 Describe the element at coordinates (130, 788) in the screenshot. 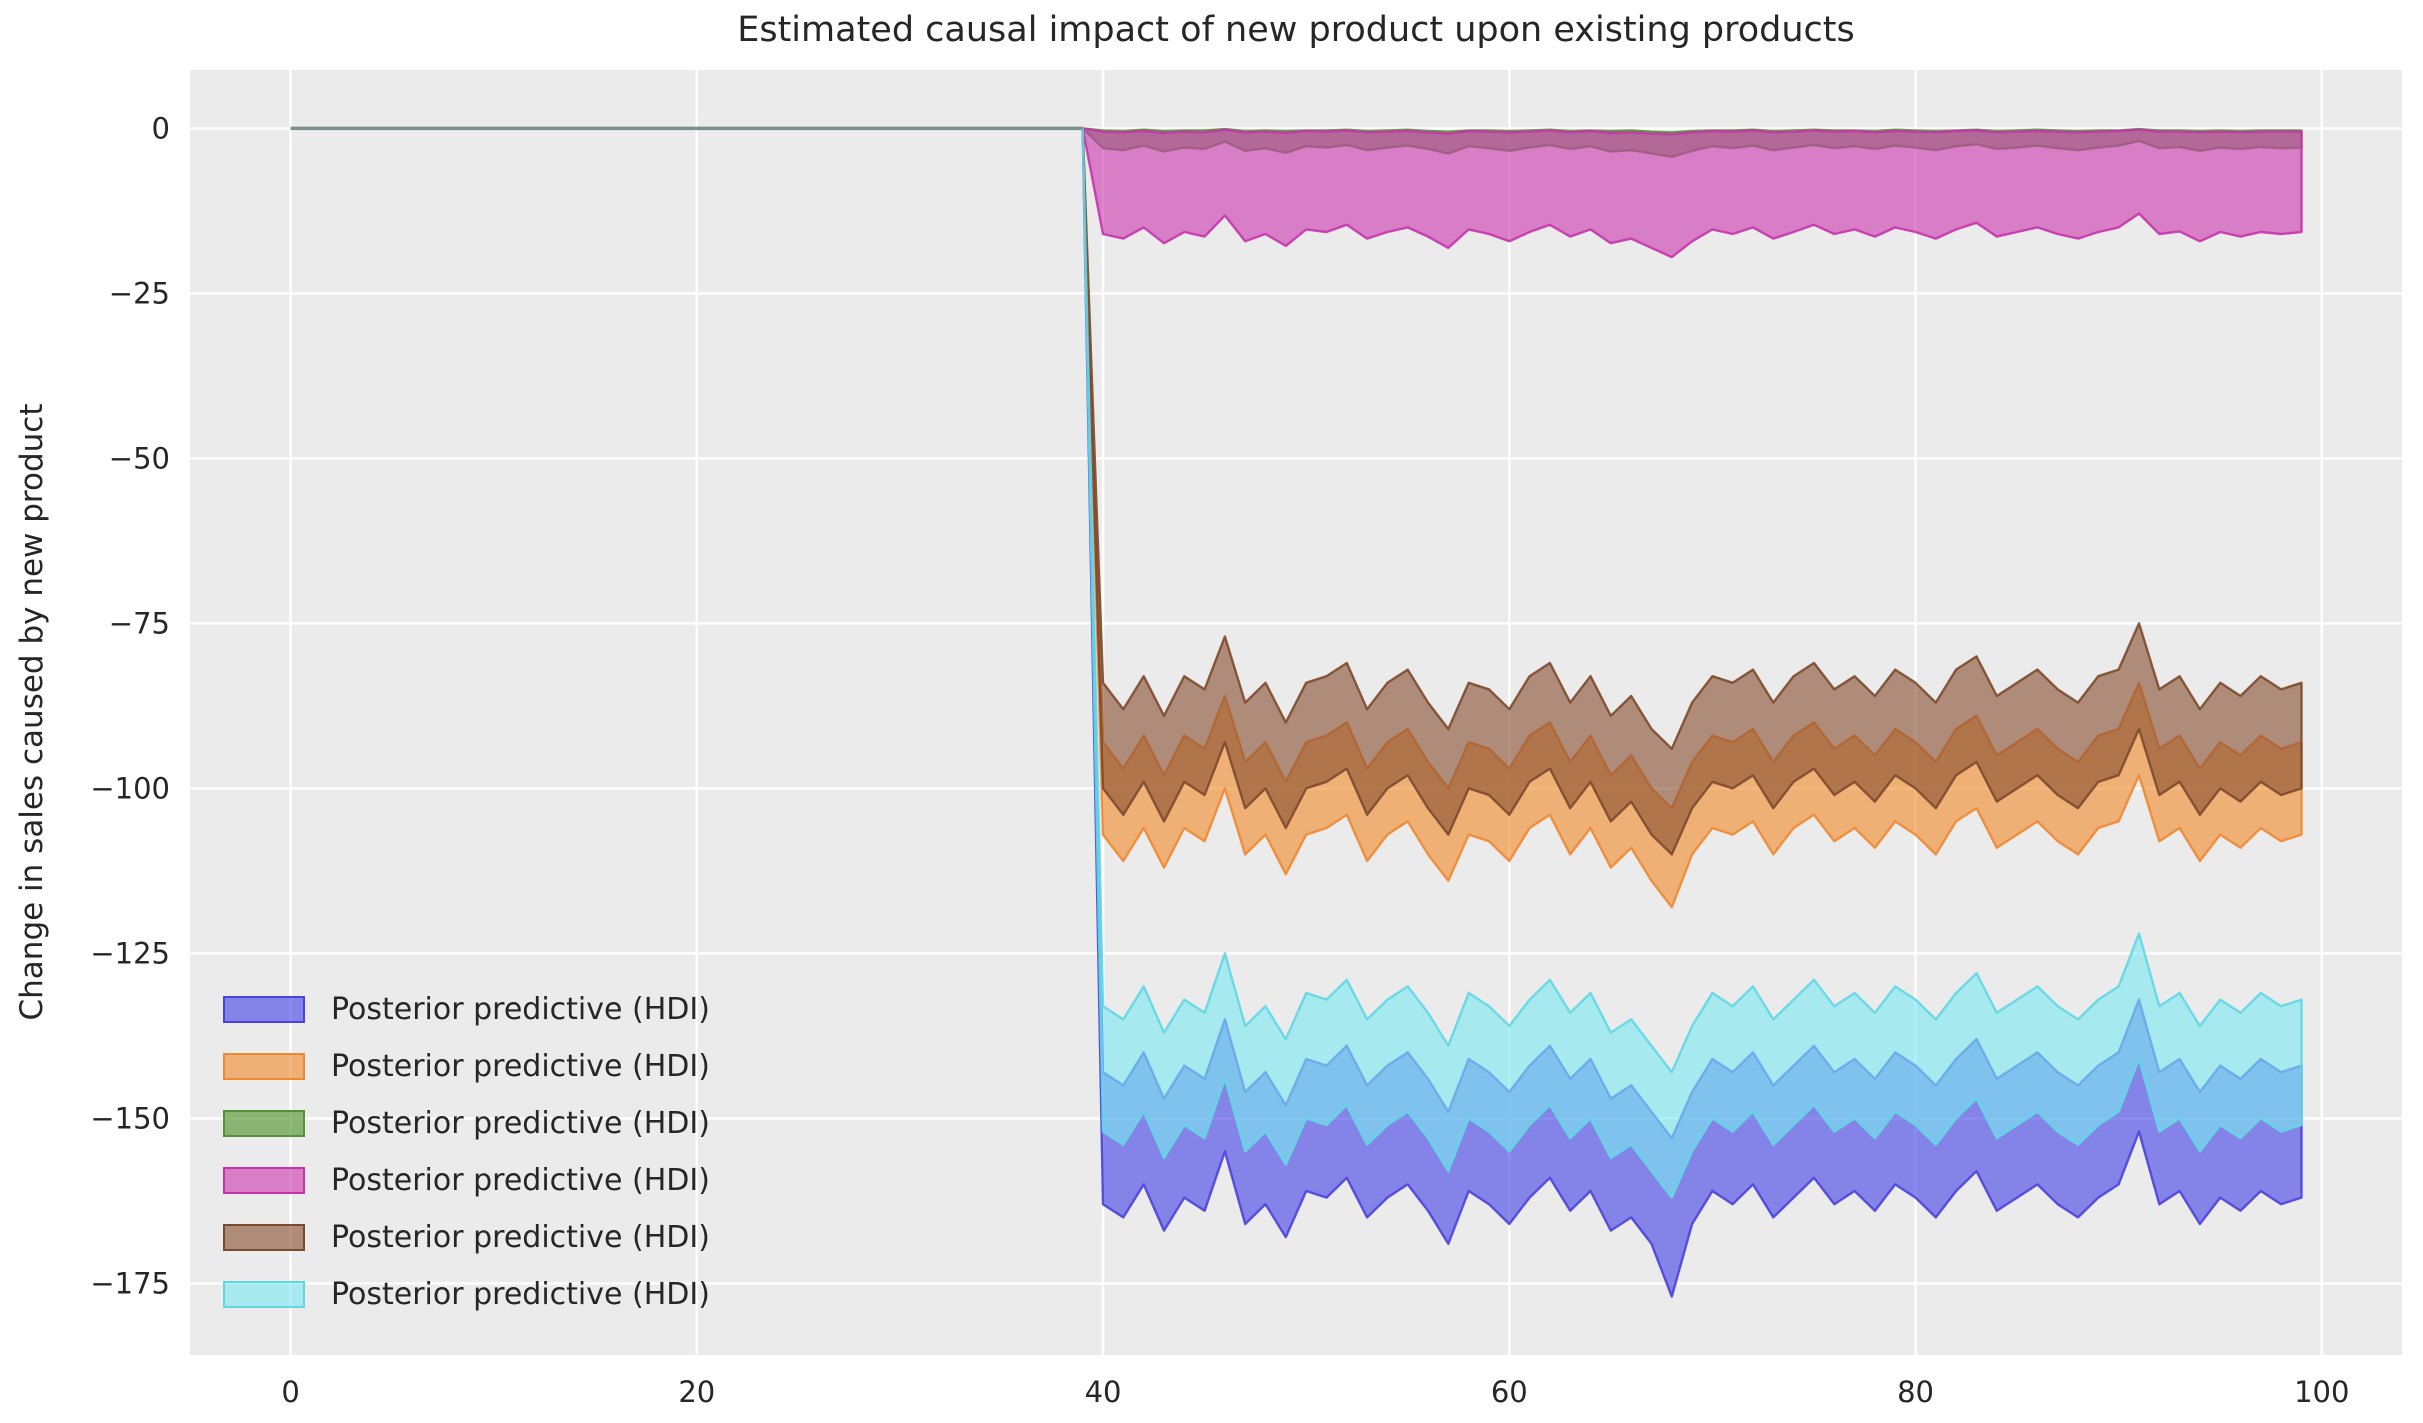

I see `y-axis-tick-label: −100` at that location.